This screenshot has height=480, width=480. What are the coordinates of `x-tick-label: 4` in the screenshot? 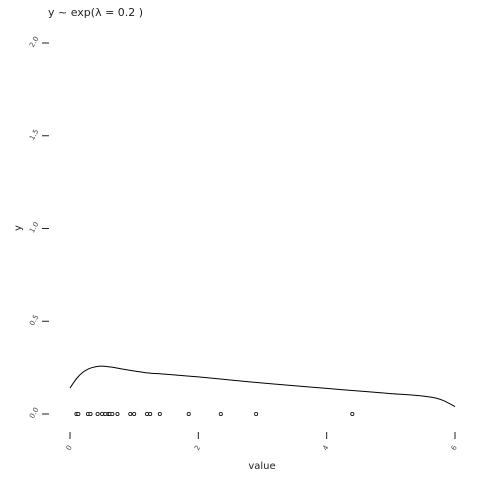 It's located at (325, 448).